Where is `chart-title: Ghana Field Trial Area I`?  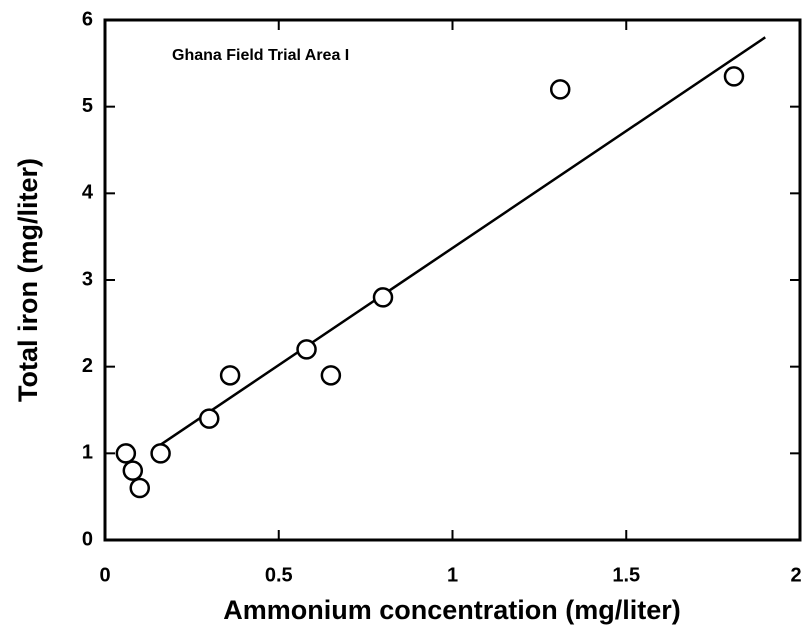
chart-title: Ghana Field Trial Area I is located at coordinates (260, 55).